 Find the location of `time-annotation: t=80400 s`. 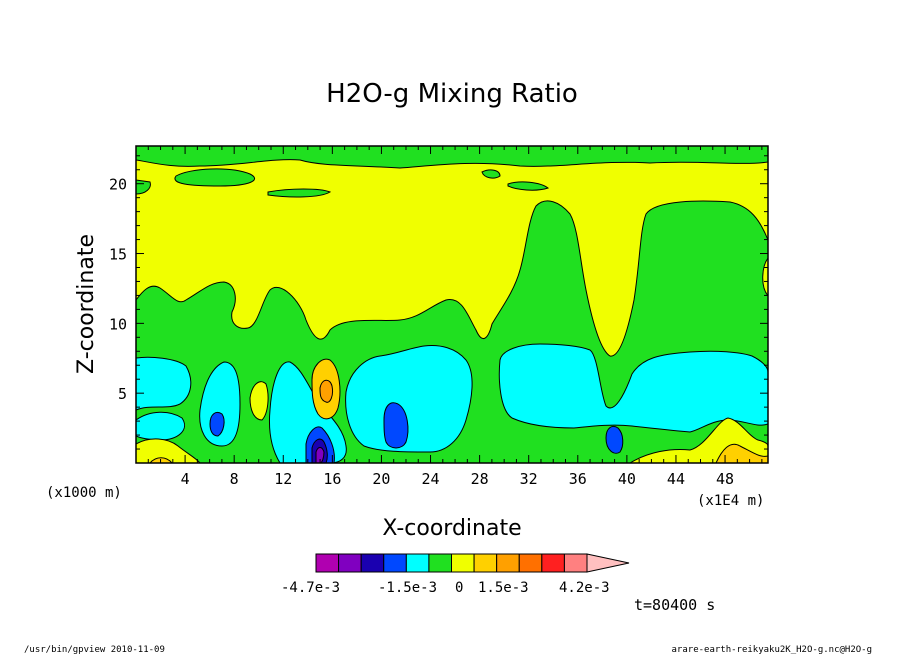

time-annotation: t=80400 s is located at coordinates (674, 605).